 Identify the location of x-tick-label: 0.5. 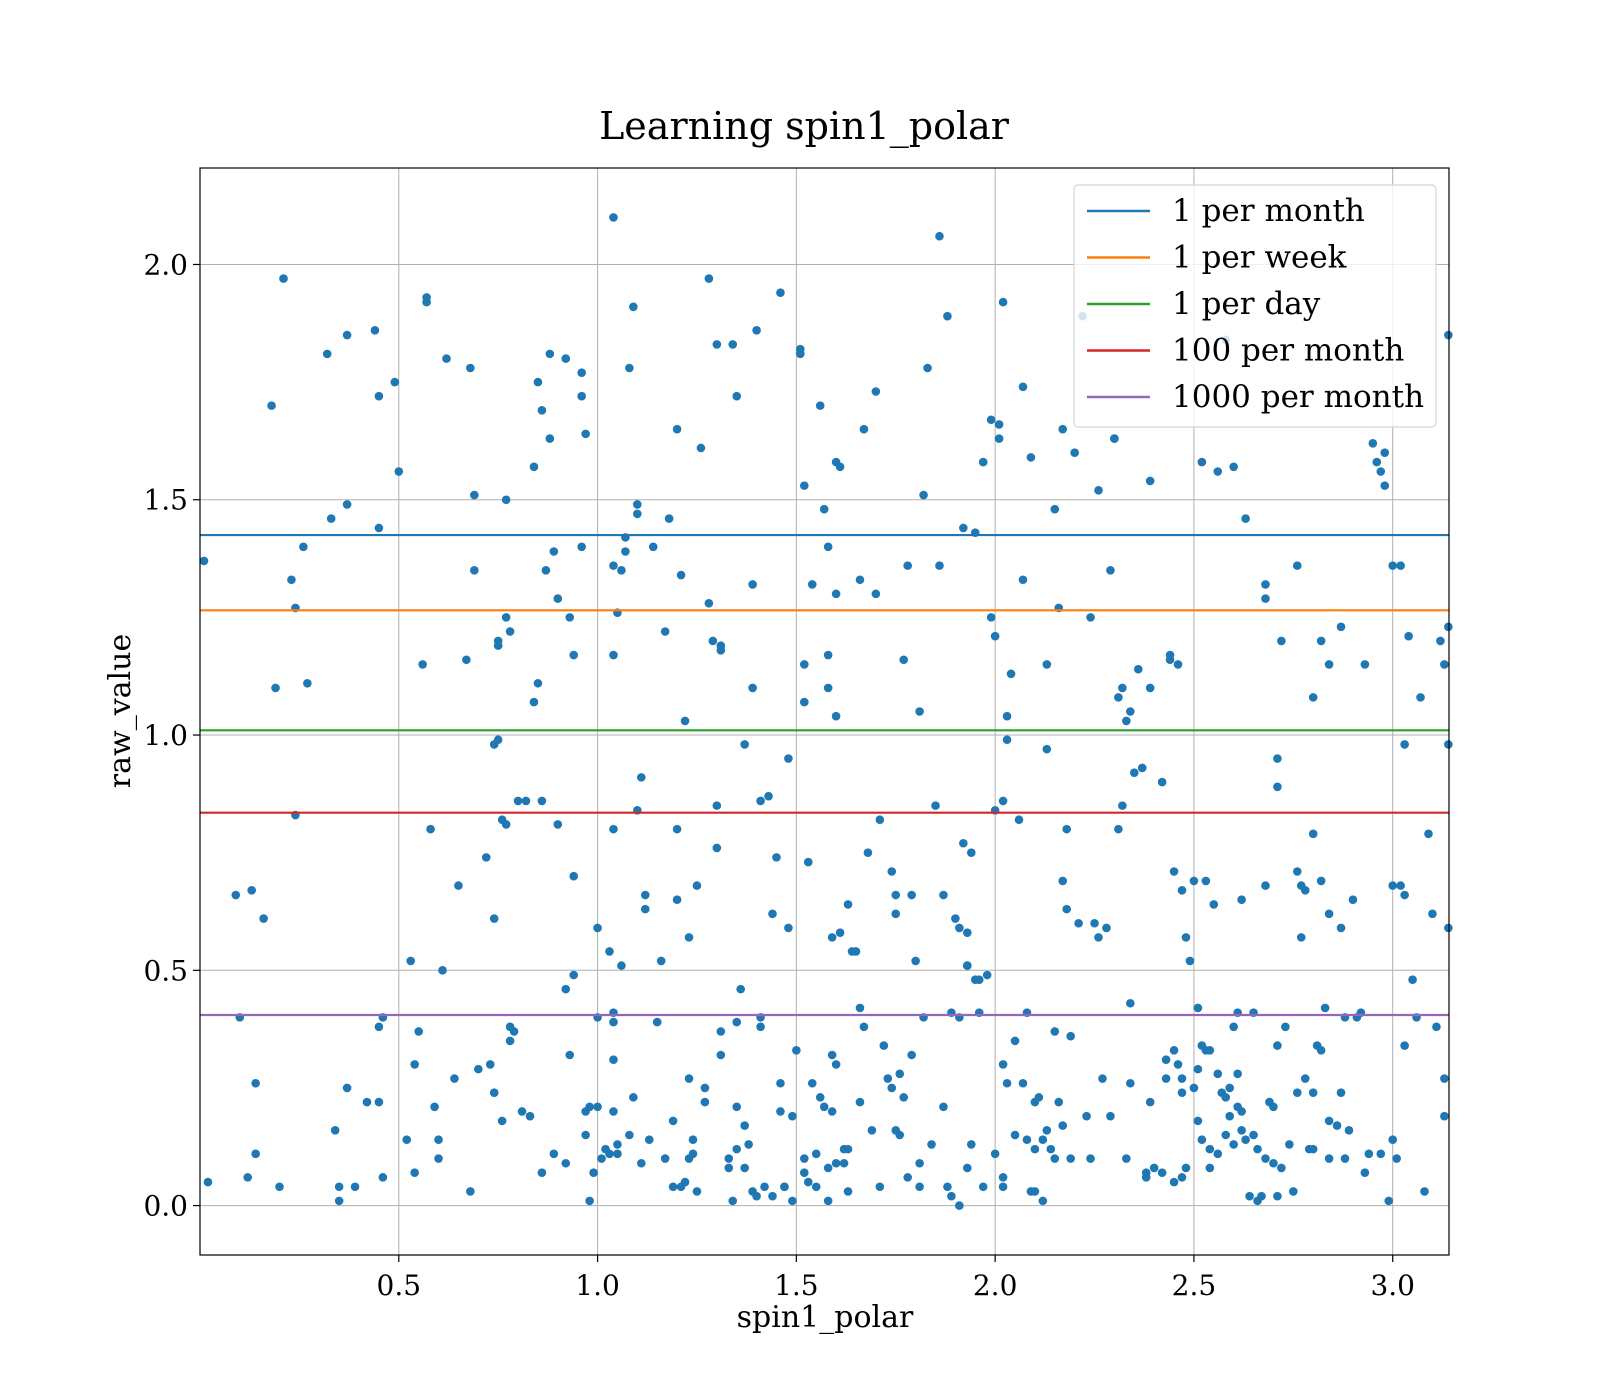
(399, 1285).